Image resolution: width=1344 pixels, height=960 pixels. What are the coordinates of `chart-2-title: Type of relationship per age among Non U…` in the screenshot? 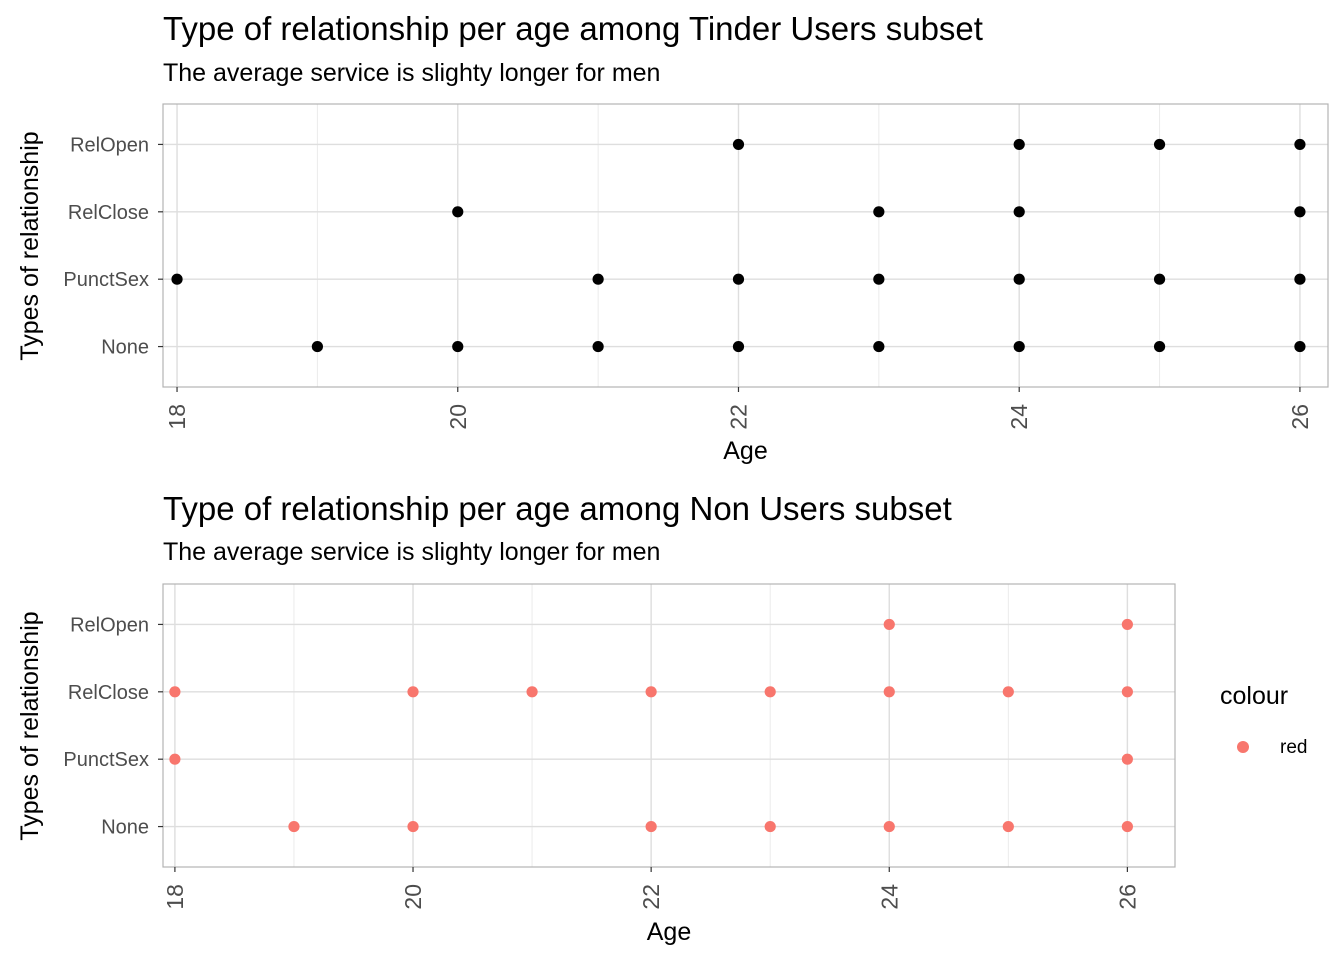 It's located at (557, 508).